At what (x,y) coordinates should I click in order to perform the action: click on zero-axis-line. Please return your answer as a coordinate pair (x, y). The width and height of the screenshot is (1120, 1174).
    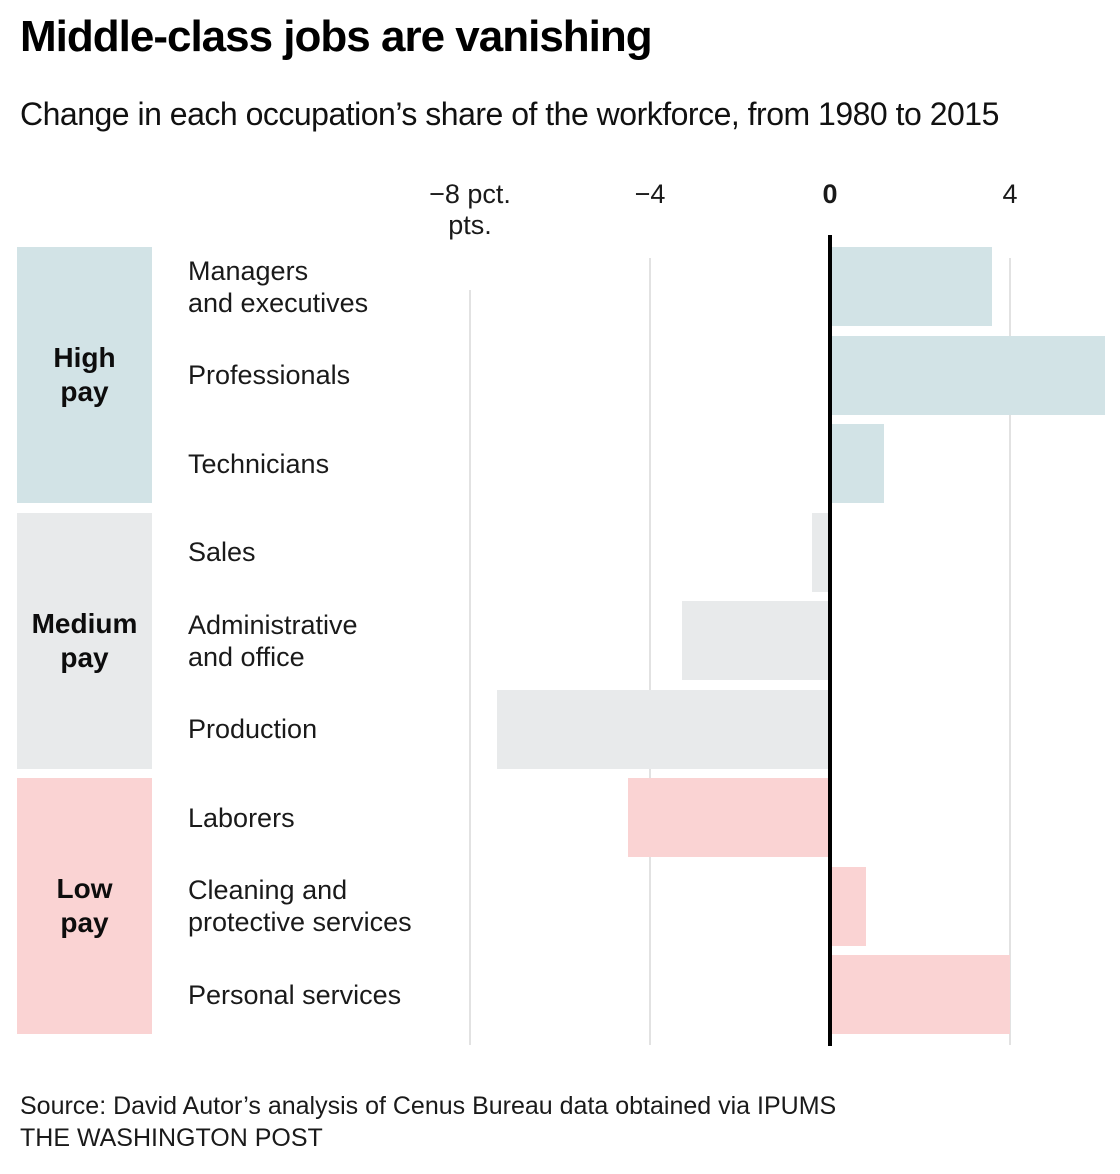
    Looking at the image, I should click on (830, 640).